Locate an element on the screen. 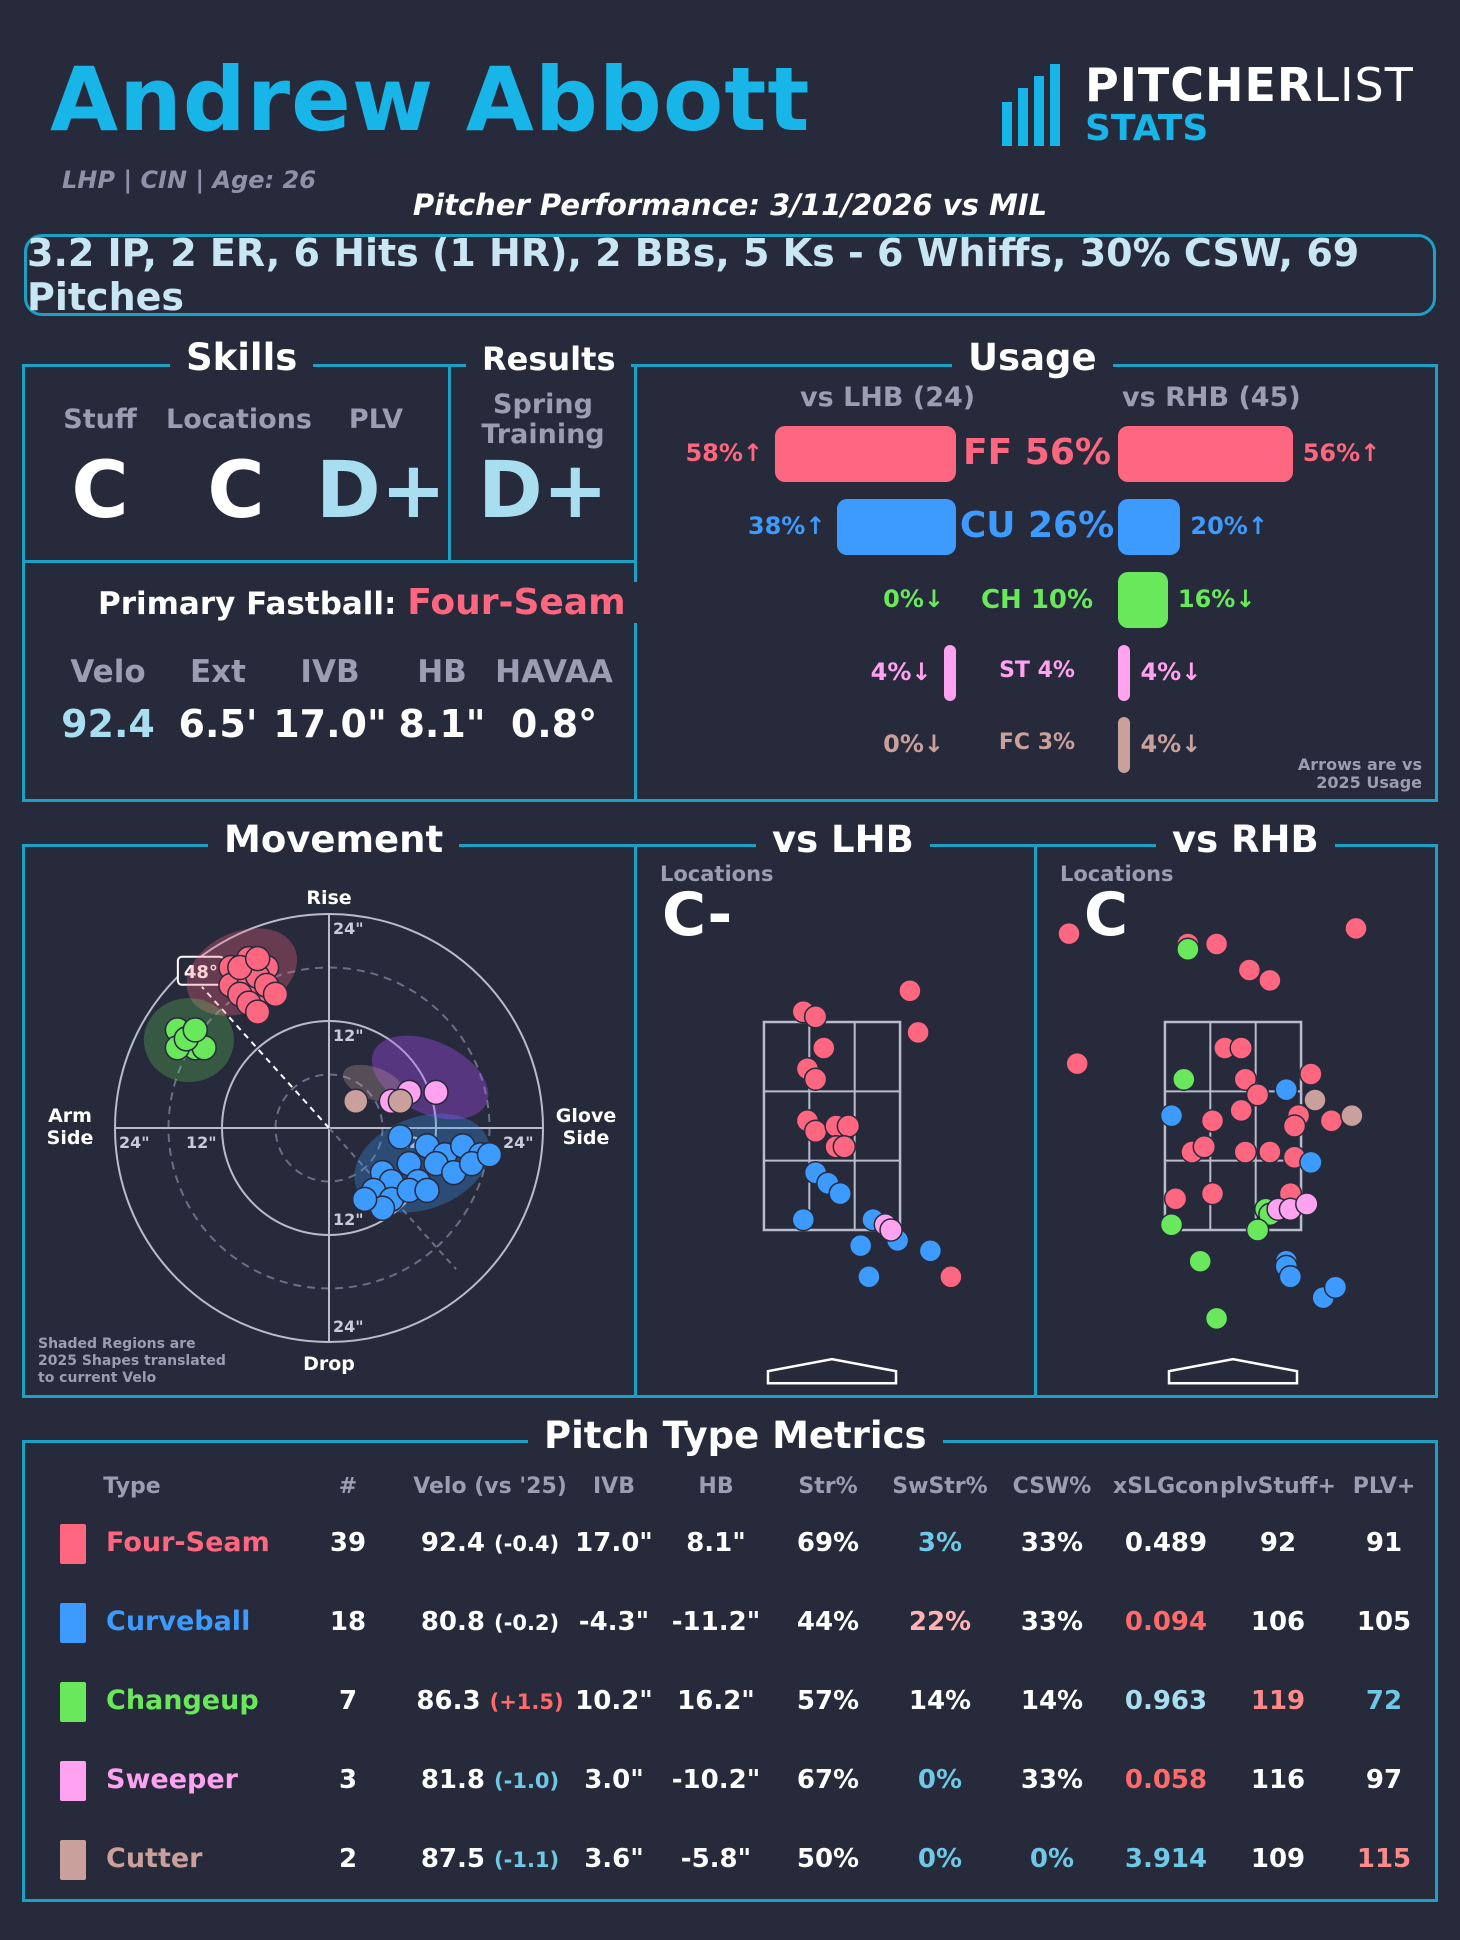 The width and height of the screenshot is (1460, 1940). table-cell: 3 is located at coordinates (348, 1780).